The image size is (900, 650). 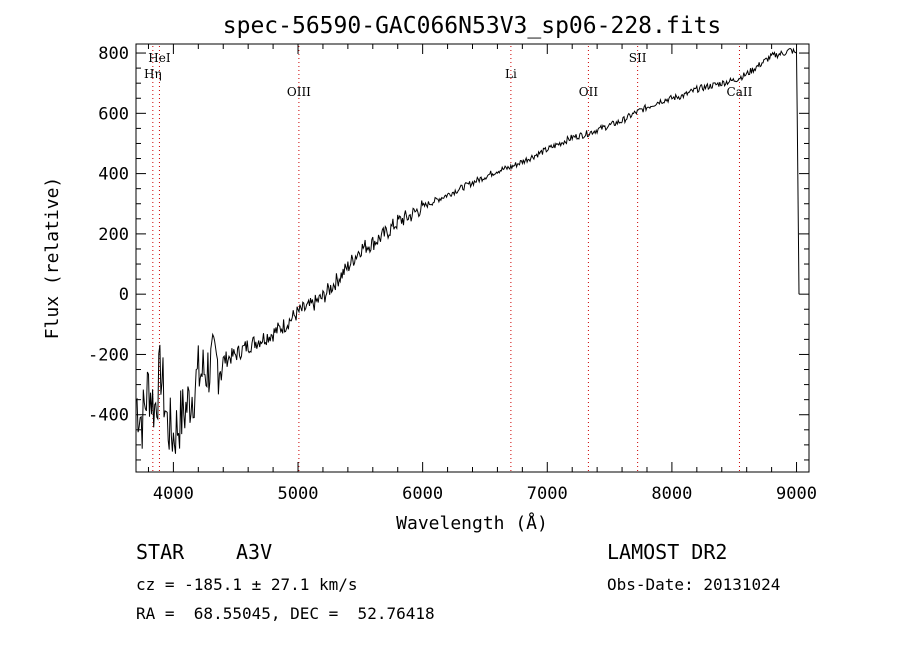 What do you see at coordinates (108, 416) in the screenshot?
I see `y-tick-label: -400` at bounding box center [108, 416].